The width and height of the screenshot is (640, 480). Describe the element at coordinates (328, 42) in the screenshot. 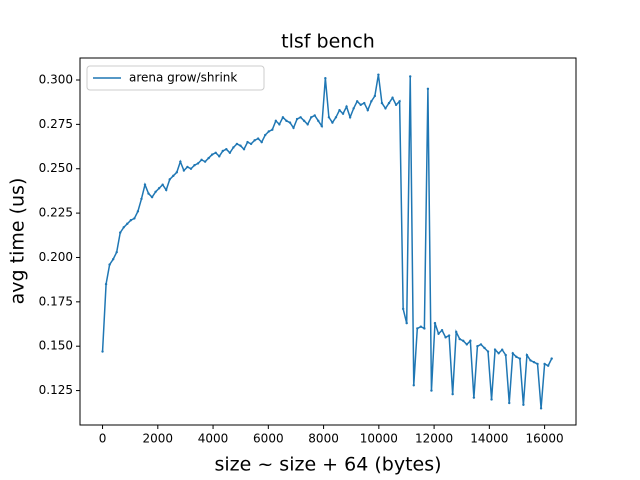

I see `chart-title: tlsf bench` at that location.